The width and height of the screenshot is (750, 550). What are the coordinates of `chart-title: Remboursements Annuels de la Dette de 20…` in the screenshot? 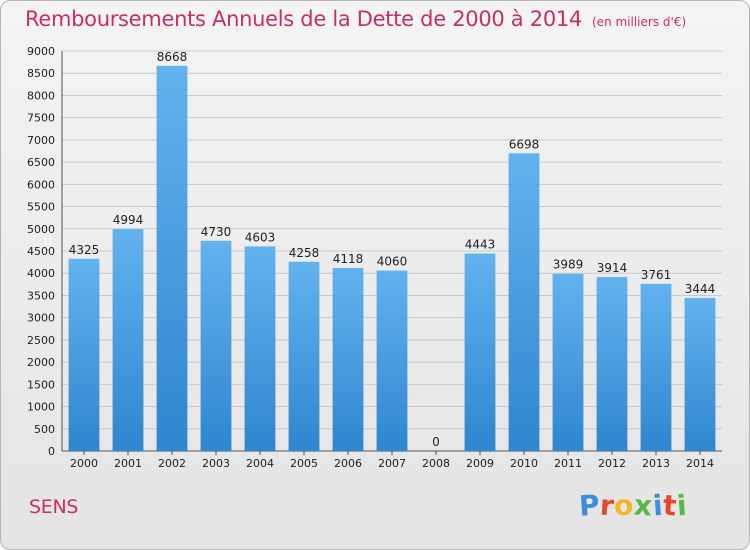 It's located at (355, 19).